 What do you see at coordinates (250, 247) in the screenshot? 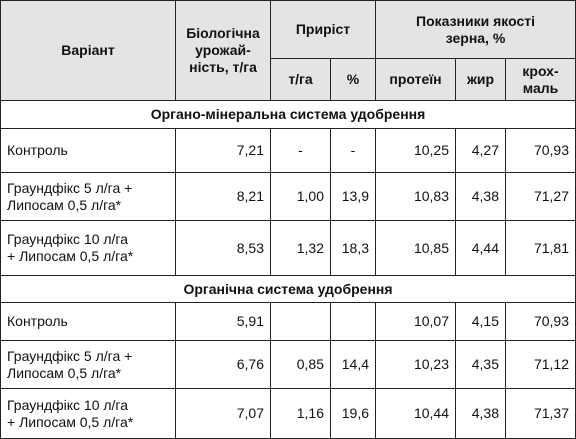
I see `cell-text: 8,53` at bounding box center [250, 247].